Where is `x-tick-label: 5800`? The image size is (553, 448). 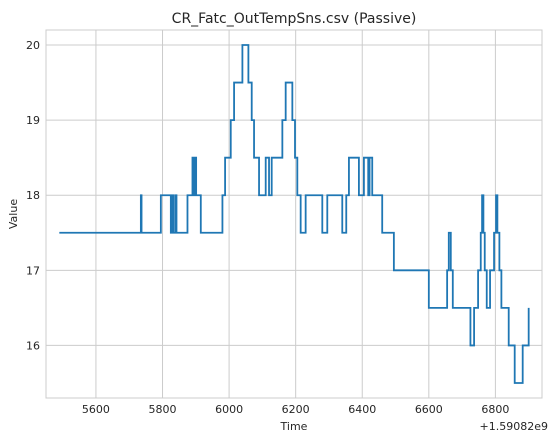 x-tick-label: 5800 is located at coordinates (163, 409).